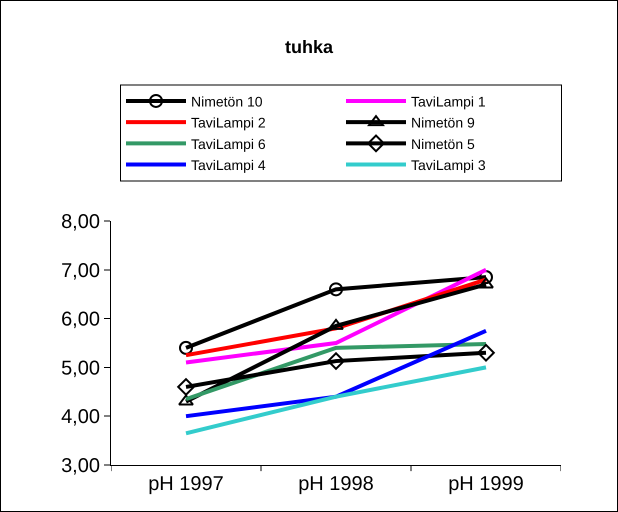  Describe the element at coordinates (228, 144) in the screenshot. I see `legend-label: TaviLampi 6` at that location.